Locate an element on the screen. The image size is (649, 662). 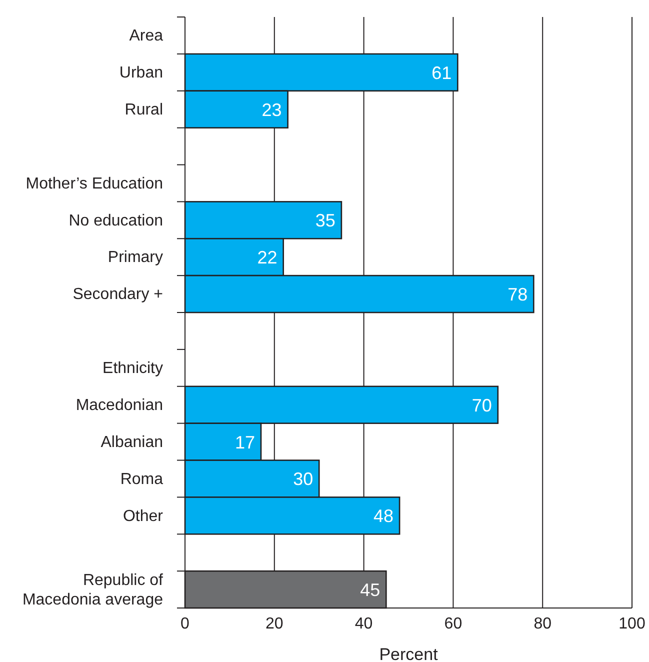
data-label: 17 is located at coordinates (244, 442).